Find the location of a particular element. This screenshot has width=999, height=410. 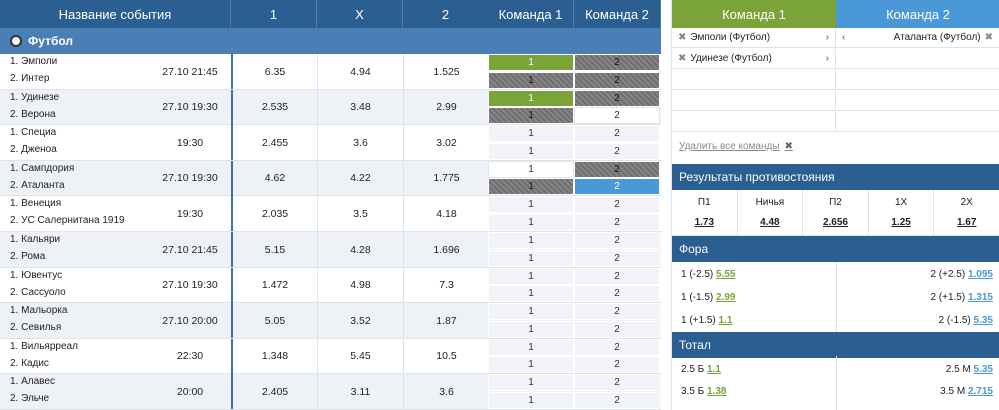

odd-2: 3.6 is located at coordinates (446, 392).